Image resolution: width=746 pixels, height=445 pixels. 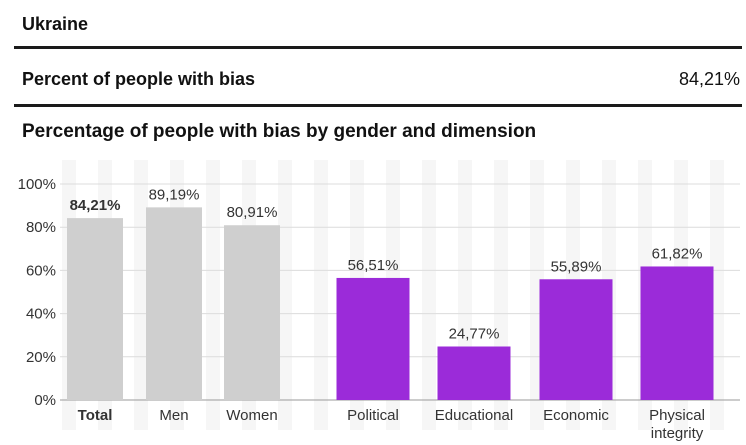 I want to click on y-tick-label: 60%, so click(x=41, y=270).